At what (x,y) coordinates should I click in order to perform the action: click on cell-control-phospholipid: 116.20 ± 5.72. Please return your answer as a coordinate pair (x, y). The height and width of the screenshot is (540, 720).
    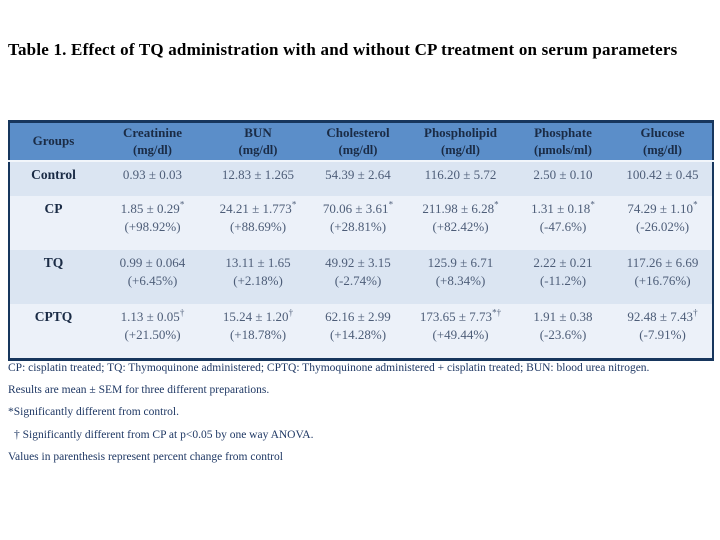
    Looking at the image, I should click on (460, 178).